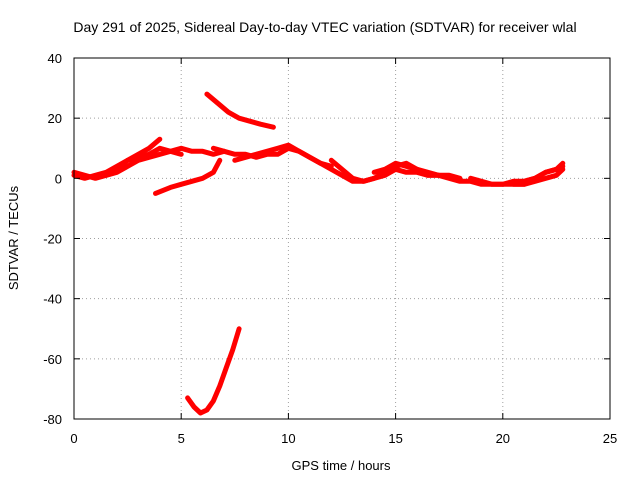 Image resolution: width=640 pixels, height=480 pixels. I want to click on x-tick-label: 25, so click(610, 438).